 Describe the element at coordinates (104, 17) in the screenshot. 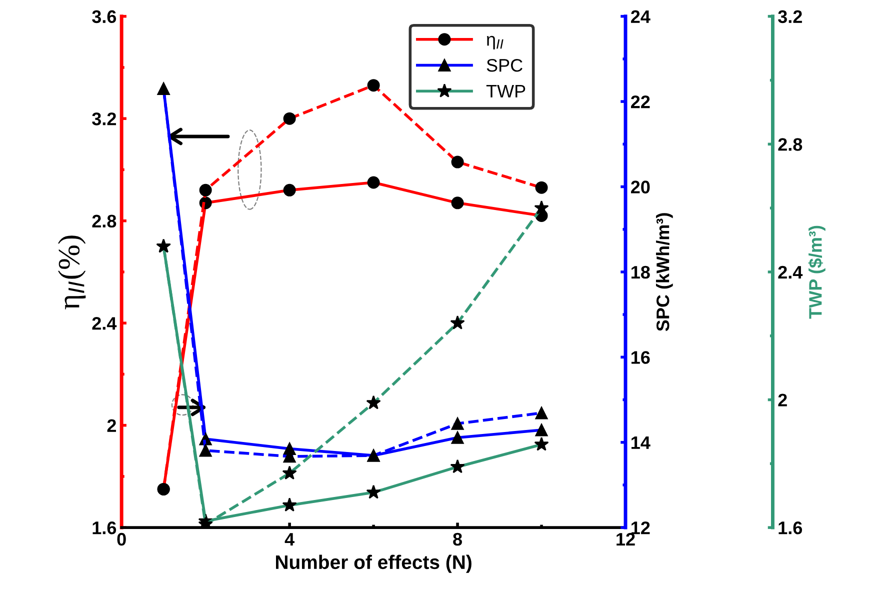

I see `y-tick-label: 3.6` at that location.